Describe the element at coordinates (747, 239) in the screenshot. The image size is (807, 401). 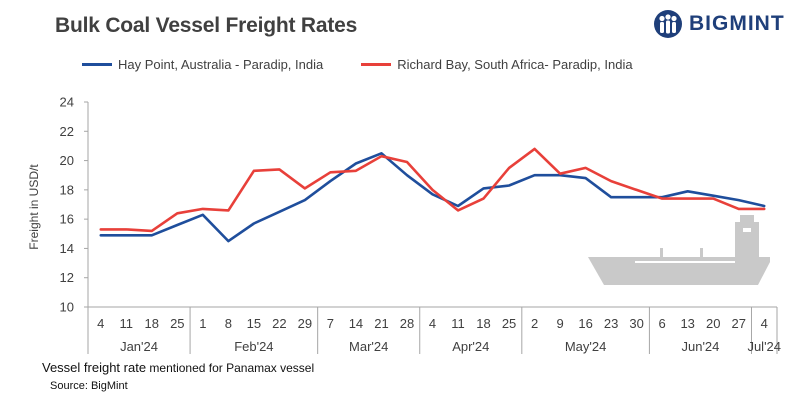
I see `ship-cabin` at that location.